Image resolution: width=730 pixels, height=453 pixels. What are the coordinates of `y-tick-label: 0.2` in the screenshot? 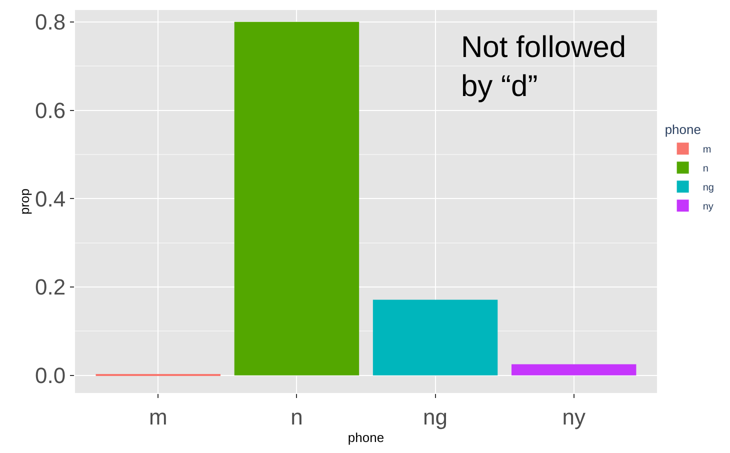 It's located at (50, 287).